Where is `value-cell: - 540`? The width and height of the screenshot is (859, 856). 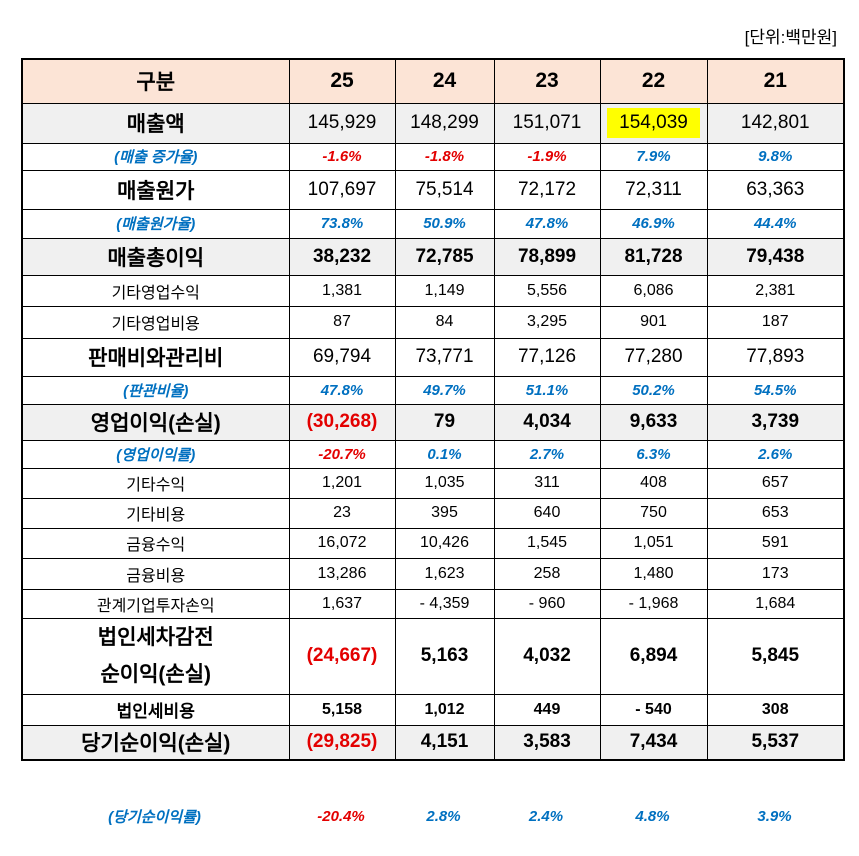
value-cell: - 540 is located at coordinates (653, 709).